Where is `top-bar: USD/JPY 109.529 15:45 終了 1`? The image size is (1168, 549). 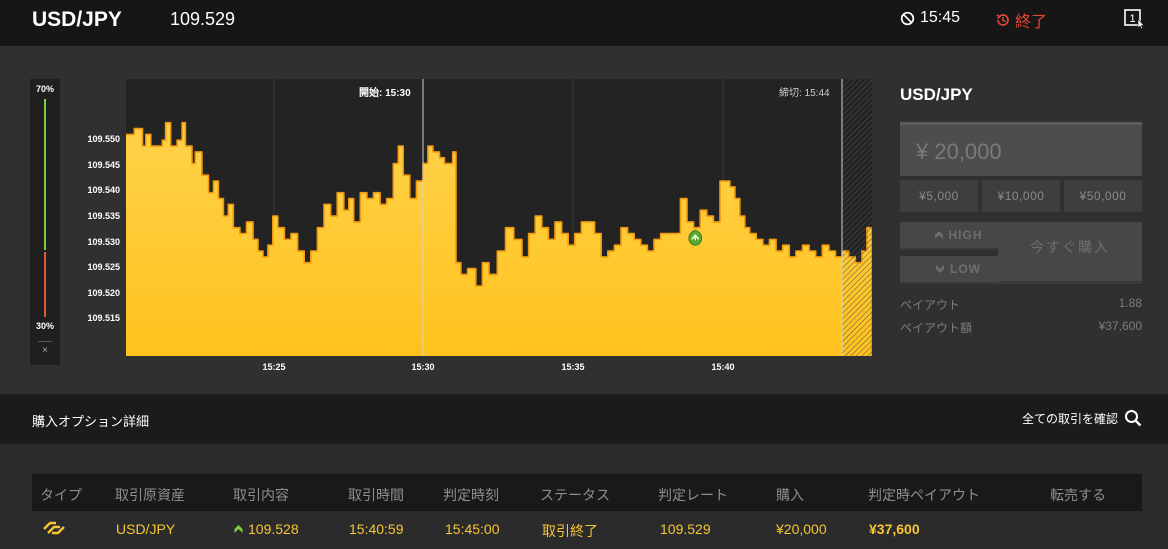 top-bar: USD/JPY 109.529 15:45 終了 1 is located at coordinates (584, 23).